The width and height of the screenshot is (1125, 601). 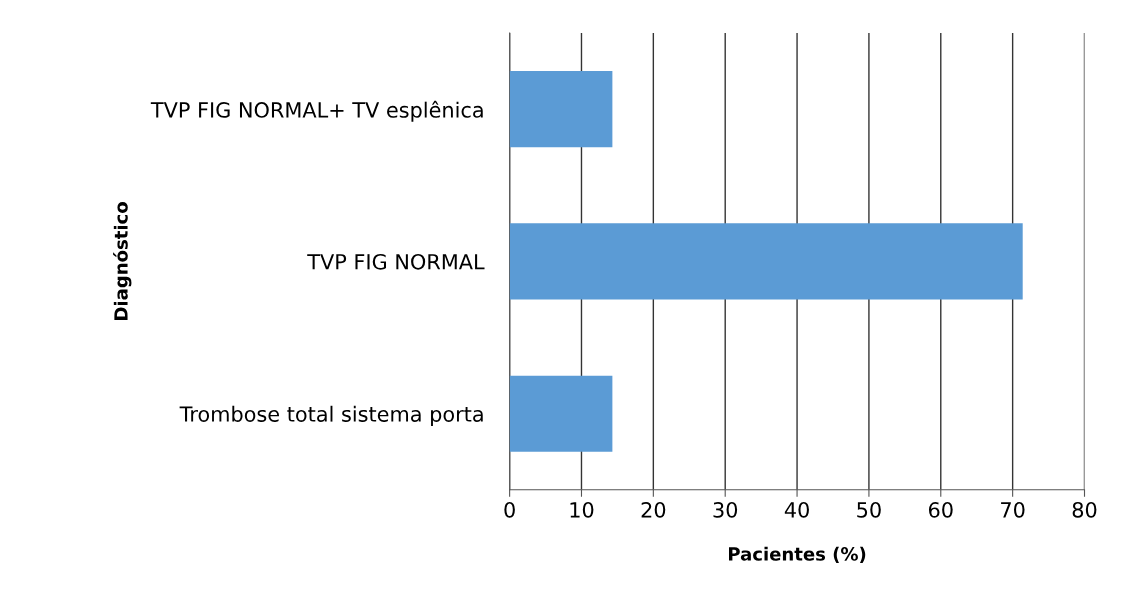 I want to click on x-tick-label: 80, so click(x=1084, y=509).